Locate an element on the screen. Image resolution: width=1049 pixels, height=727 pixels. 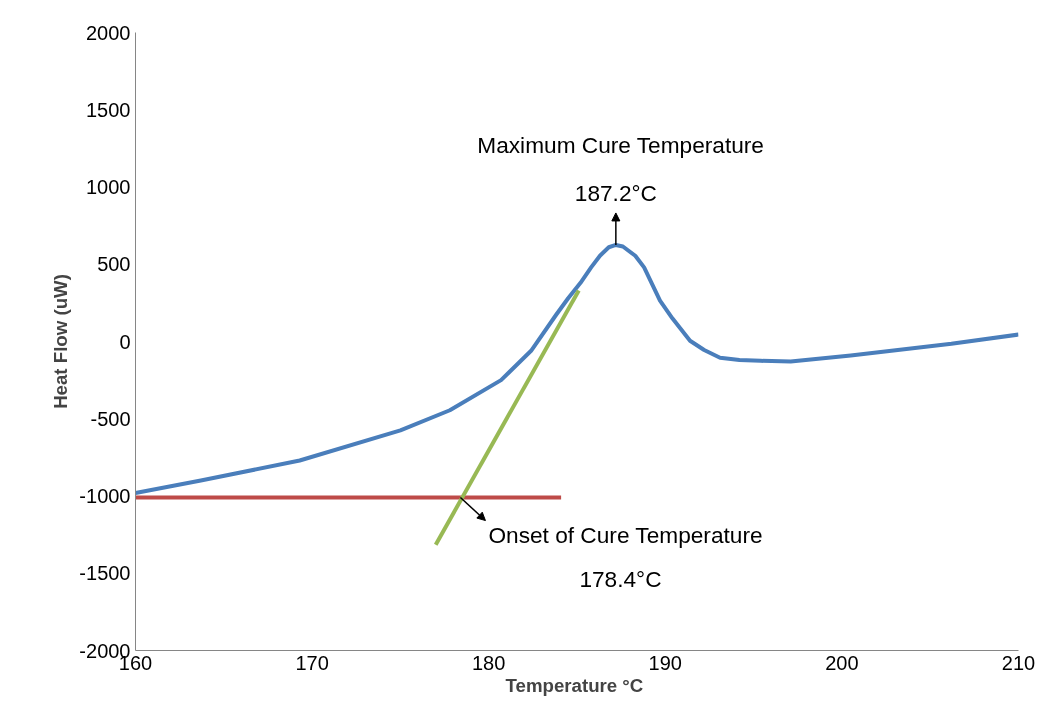
y-tick-label: 0 is located at coordinates (125, 341).